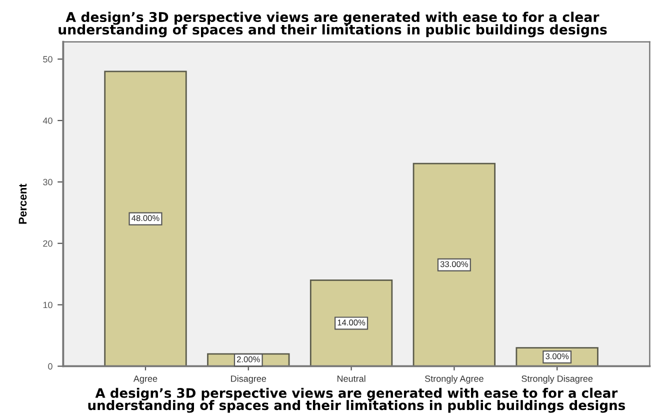 The image size is (665, 419). Describe the element at coordinates (248, 359) in the screenshot. I see `data-label: 2.00%` at that location.